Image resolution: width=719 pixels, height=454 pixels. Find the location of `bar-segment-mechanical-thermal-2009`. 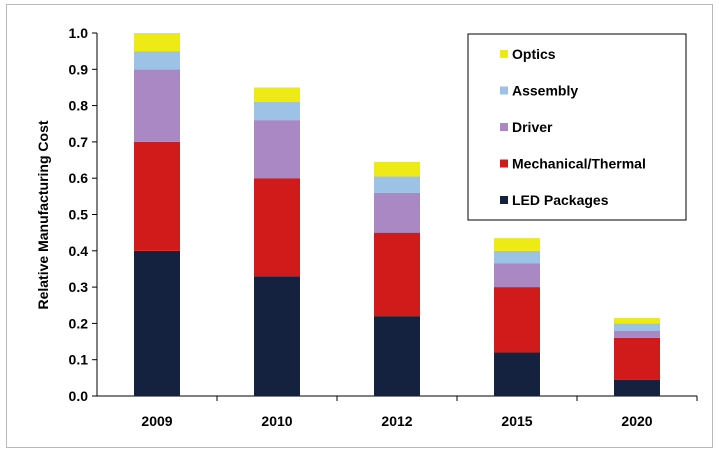

bar-segment-mechanical-thermal-2009 is located at coordinates (157, 196).